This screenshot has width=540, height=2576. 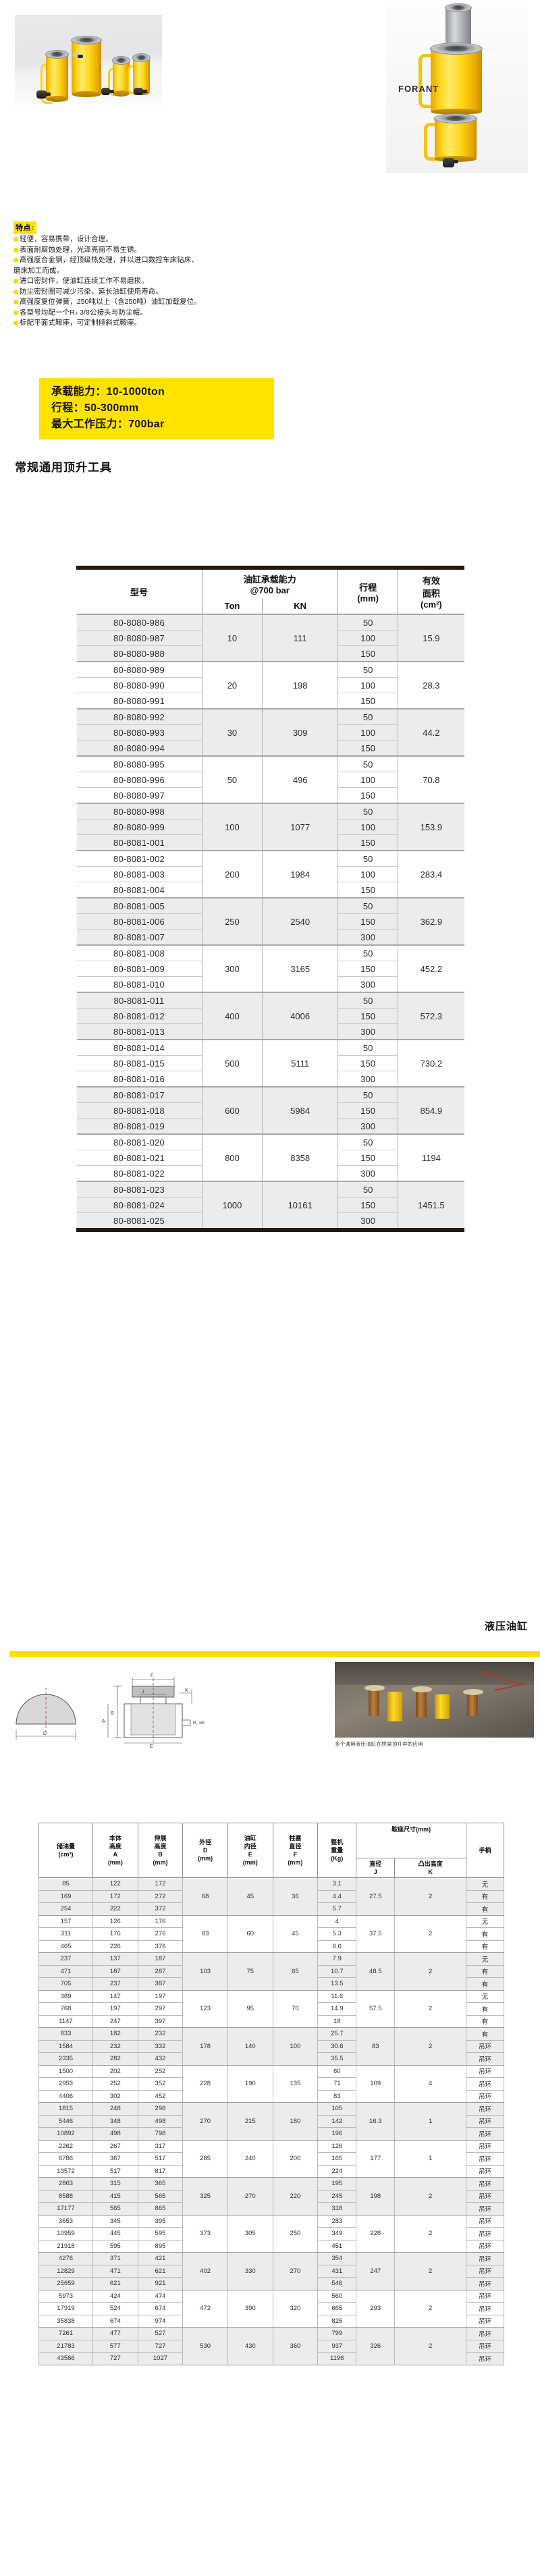 I want to click on cell-model: 80-8081-020, so click(x=139, y=1141).